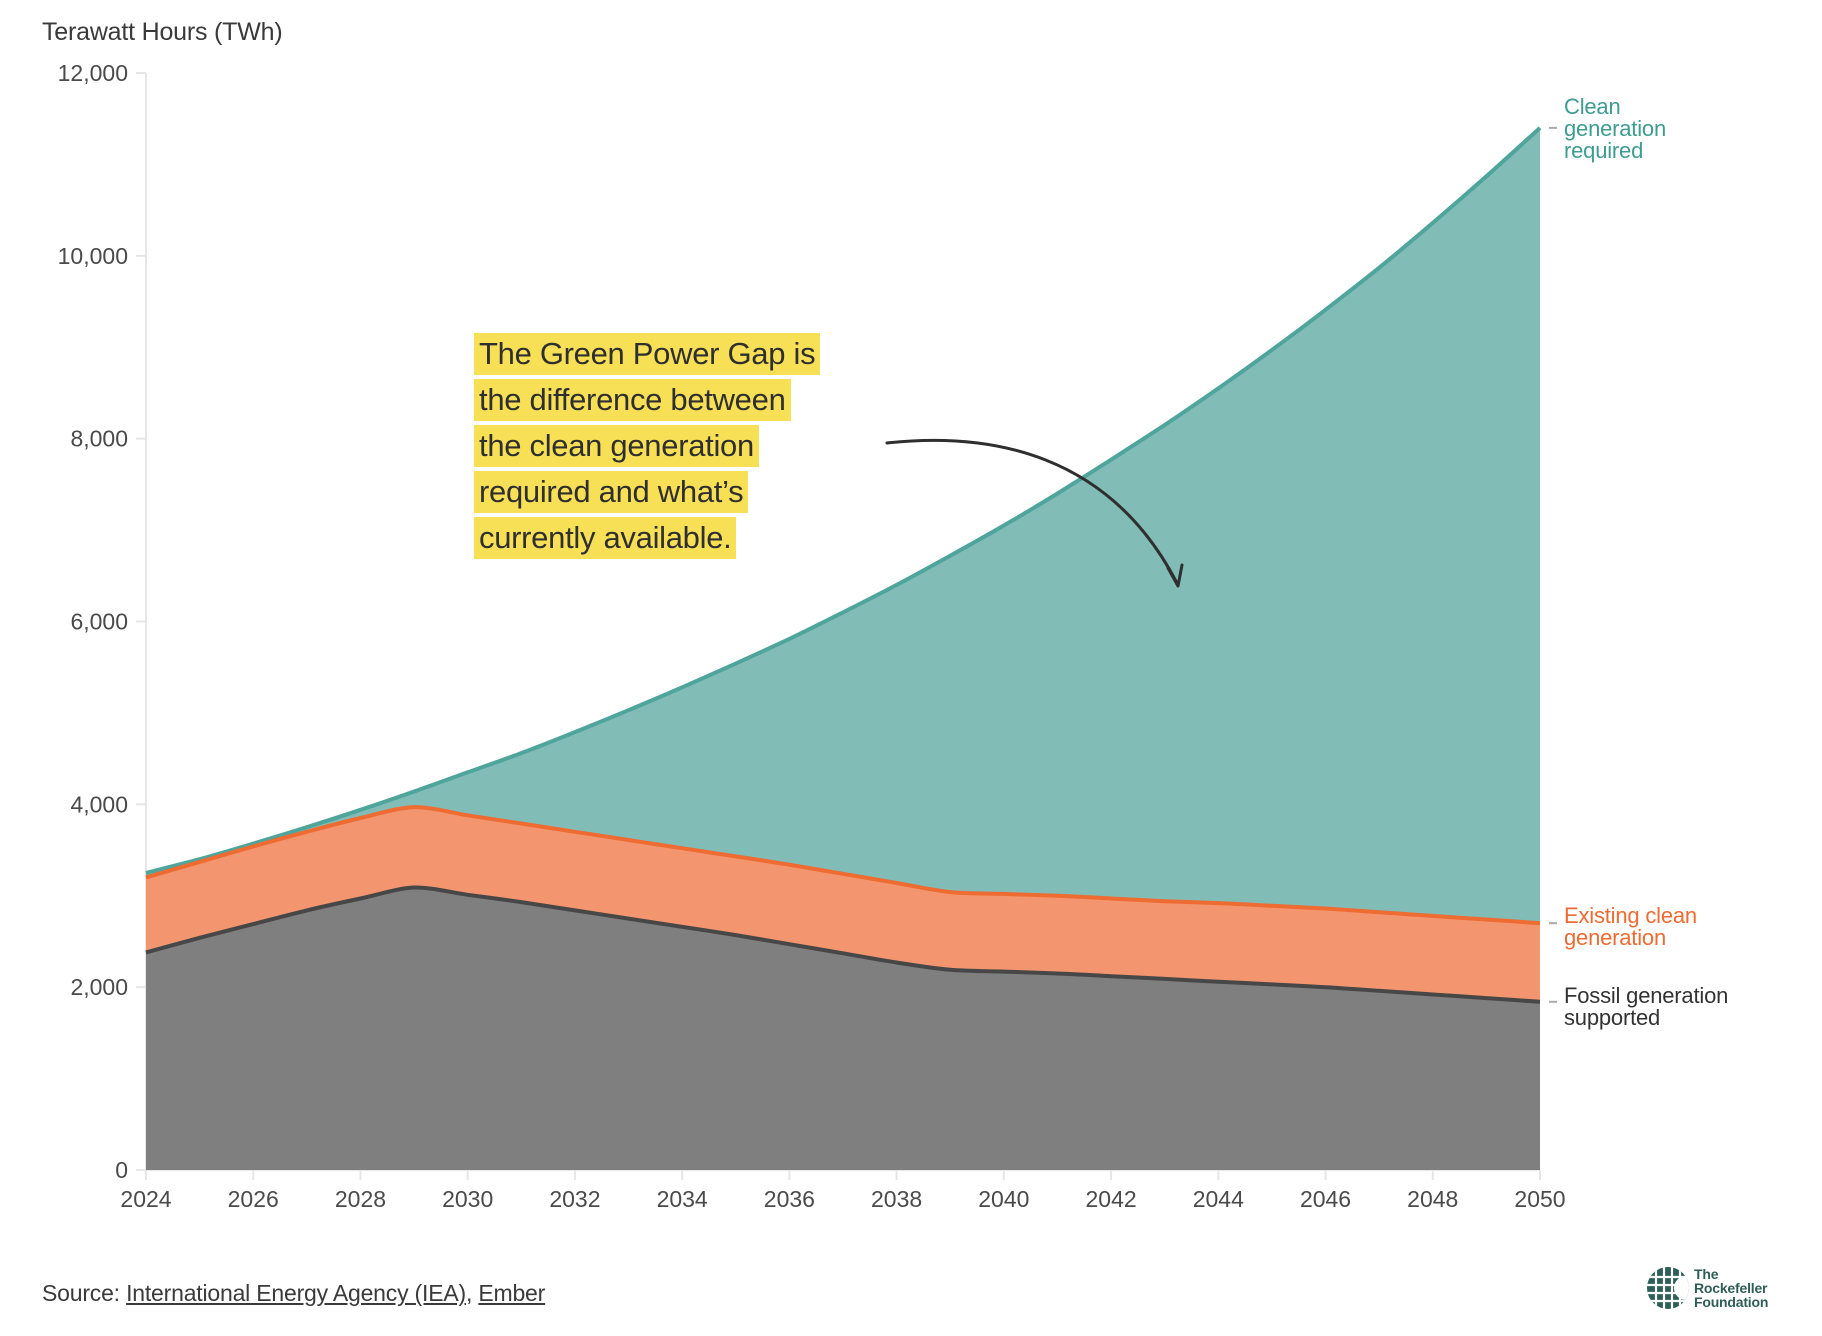 This screenshot has width=1822, height=1336. I want to click on y-tick-label: 4,000, so click(99, 804).